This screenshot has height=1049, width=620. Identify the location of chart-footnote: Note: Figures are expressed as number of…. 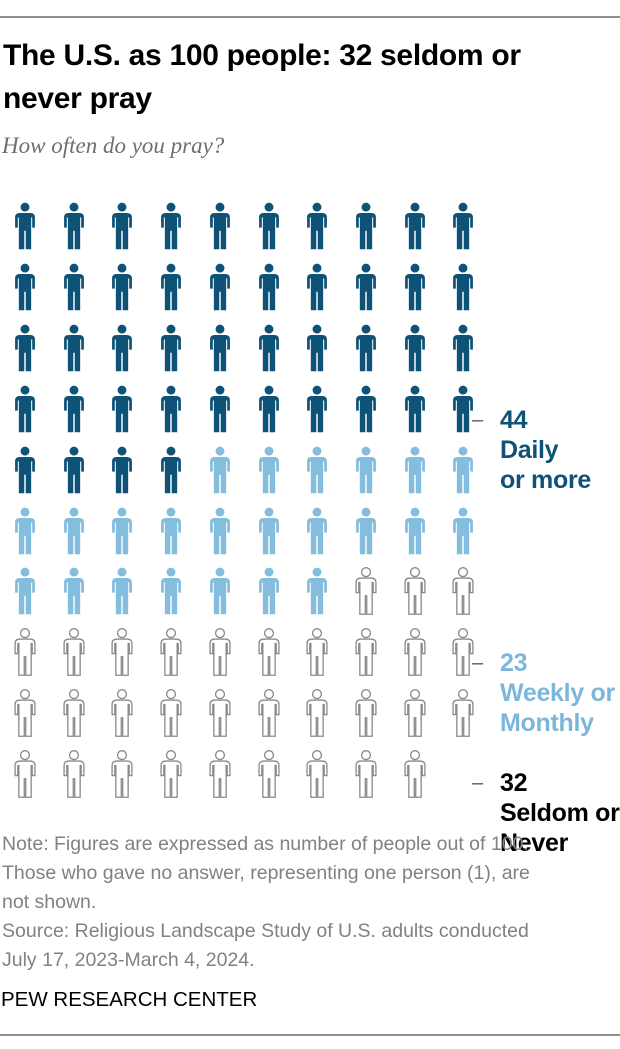
(310, 902).